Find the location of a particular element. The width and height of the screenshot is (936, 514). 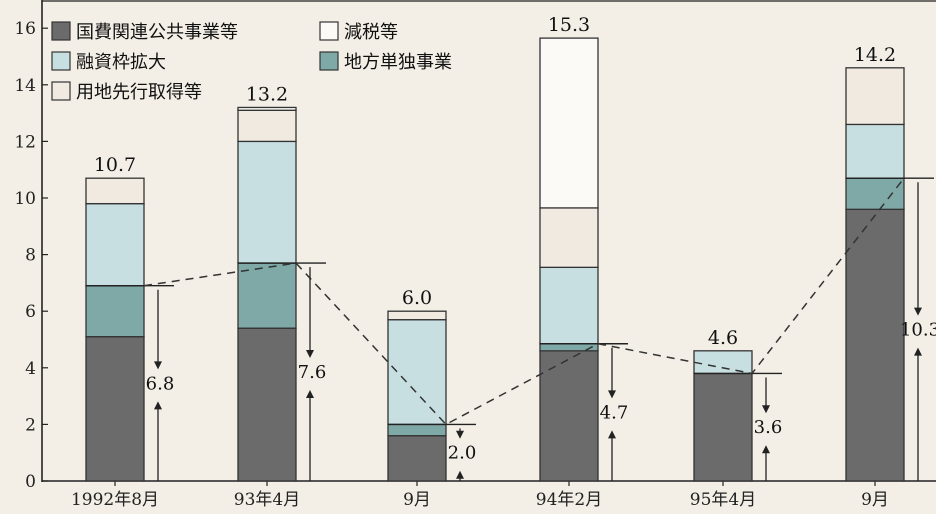

total-label: 4.6 is located at coordinates (723, 338).